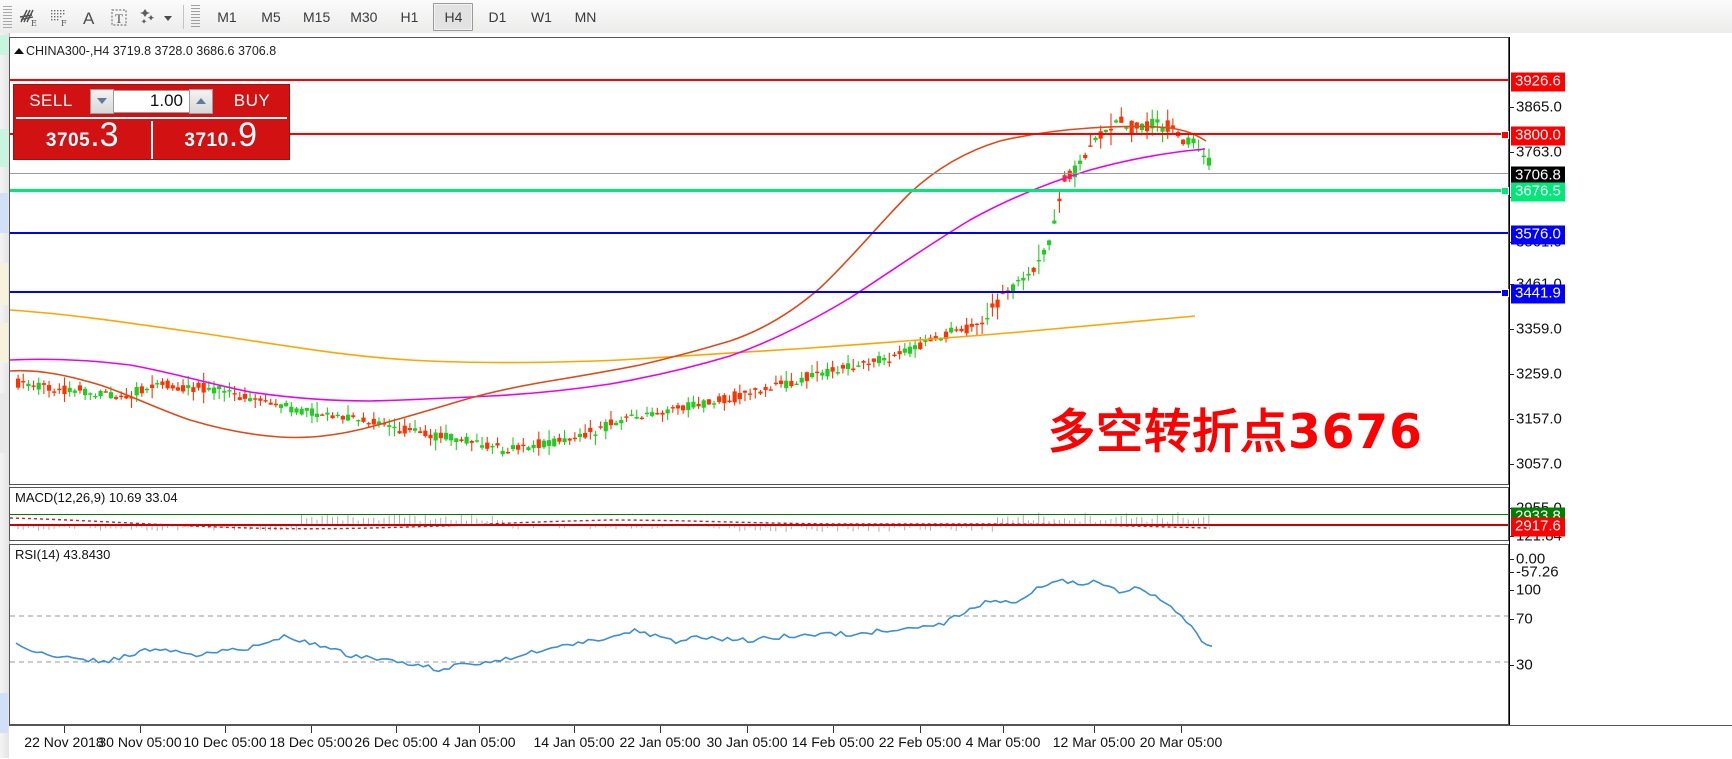 This screenshot has width=1732, height=759. What do you see at coordinates (409, 16) in the screenshot?
I see `timeframe-button-h1: H1` at bounding box center [409, 16].